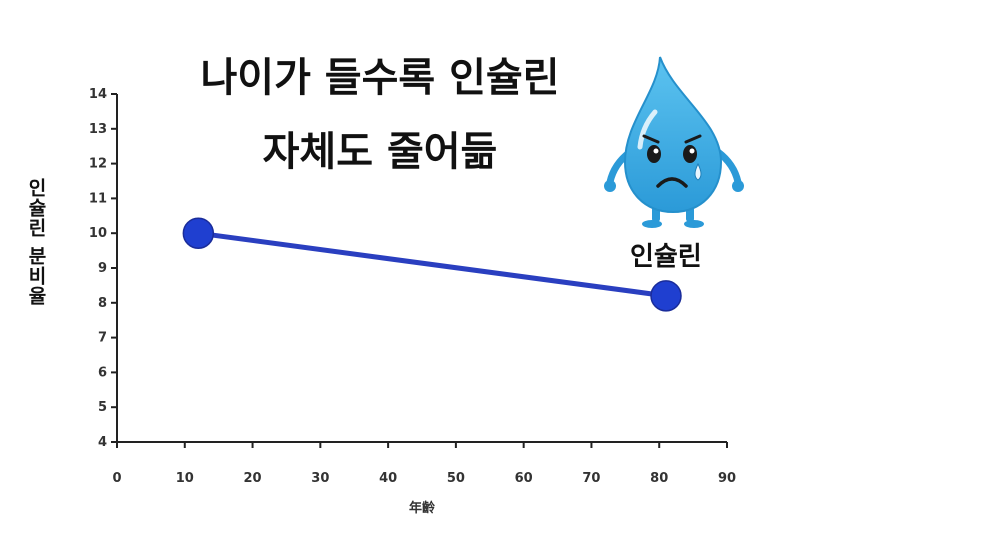 This screenshot has width=1002, height=555. I want to click on y-axis-label: 인슐린 분비율, so click(36, 242).